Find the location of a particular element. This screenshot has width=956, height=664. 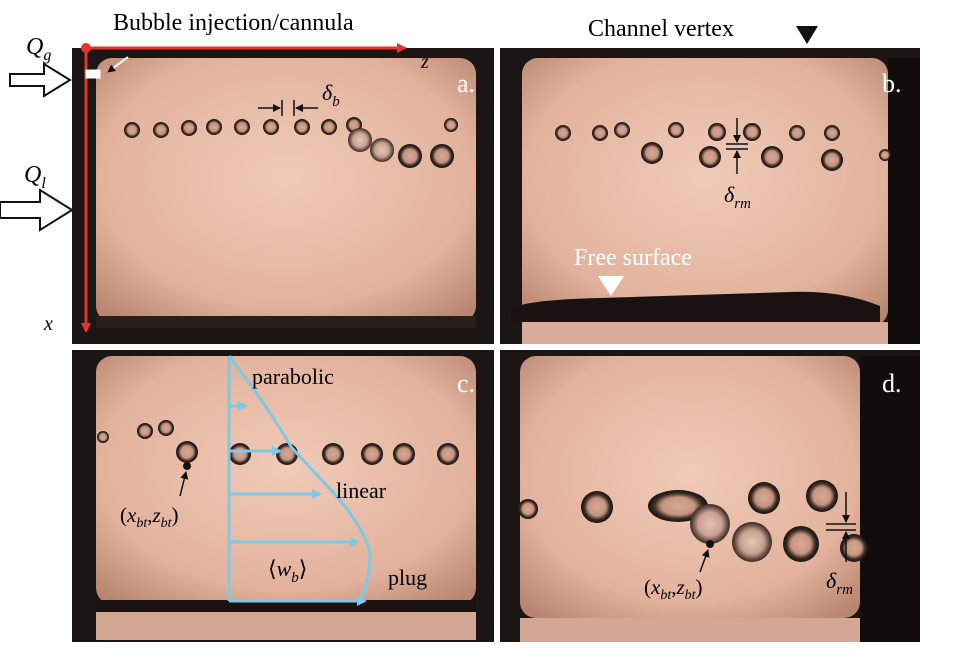

z-axis-label: z is located at coordinates (424, 62).